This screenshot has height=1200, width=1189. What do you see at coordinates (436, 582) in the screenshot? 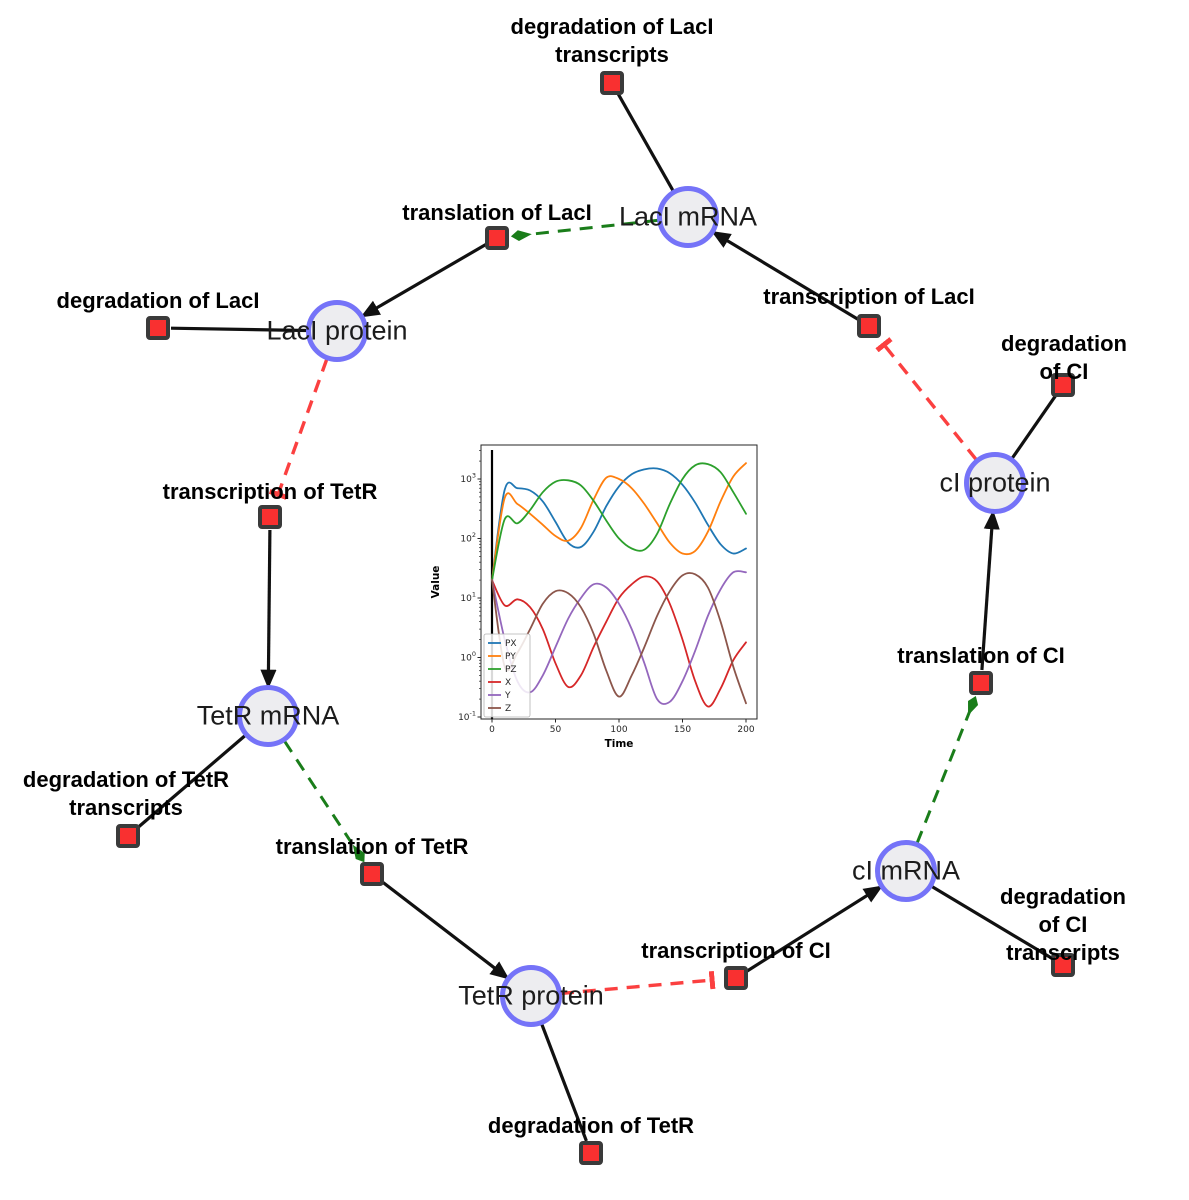
I see `y-axis-label: Value` at bounding box center [436, 582].